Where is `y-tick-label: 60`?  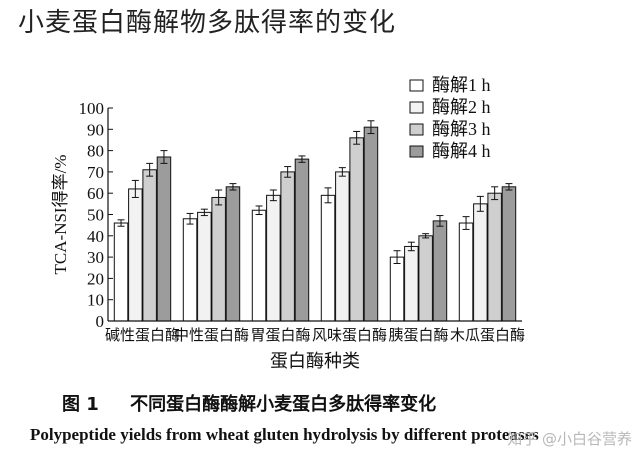 y-tick-label: 60 is located at coordinates (95, 193).